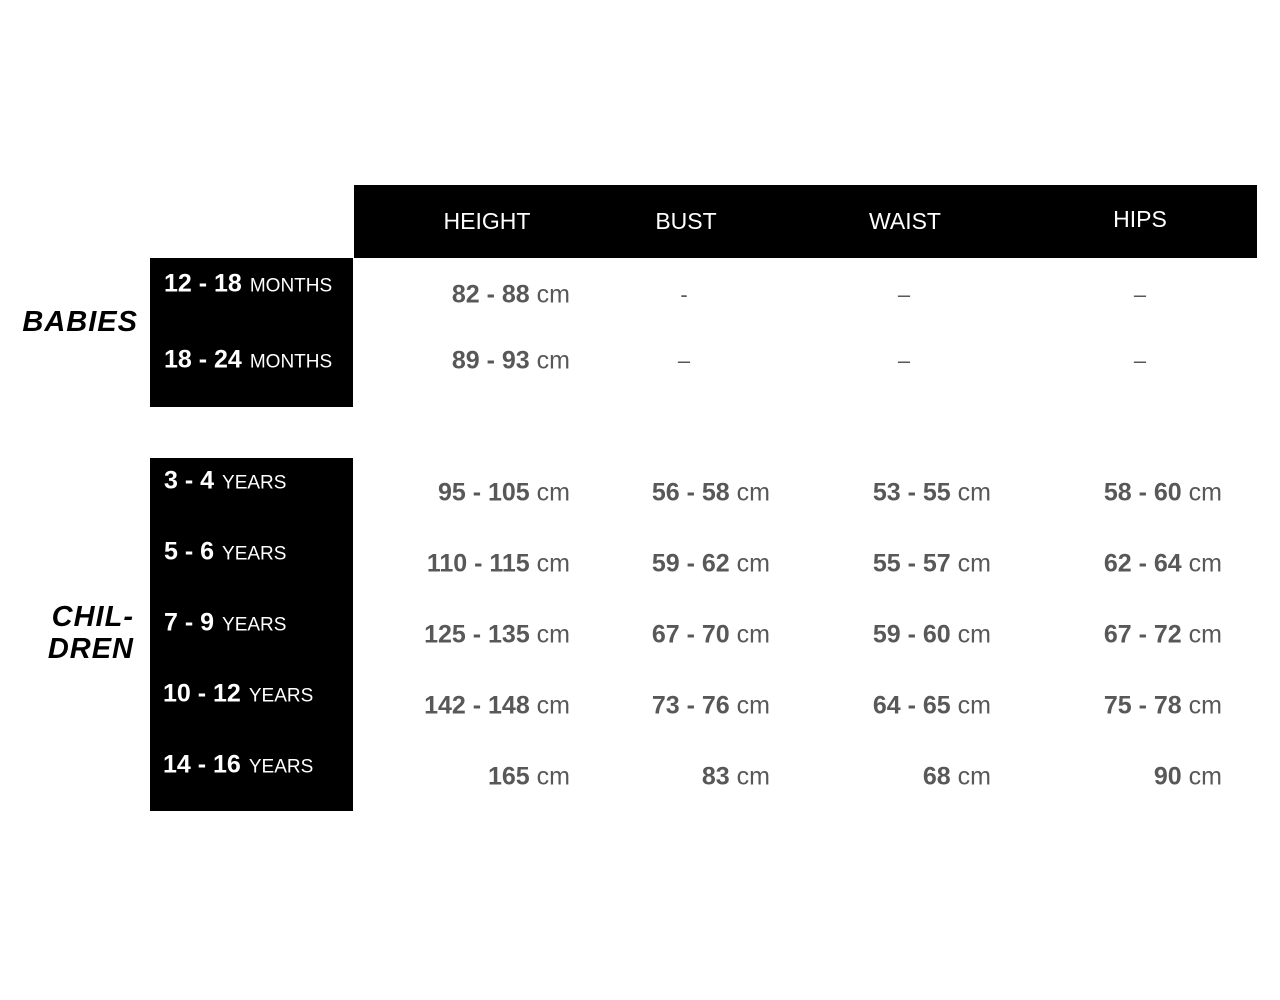 The width and height of the screenshot is (1280, 1000). What do you see at coordinates (1142, 634) in the screenshot?
I see `measurement-value: 67 - 72` at bounding box center [1142, 634].